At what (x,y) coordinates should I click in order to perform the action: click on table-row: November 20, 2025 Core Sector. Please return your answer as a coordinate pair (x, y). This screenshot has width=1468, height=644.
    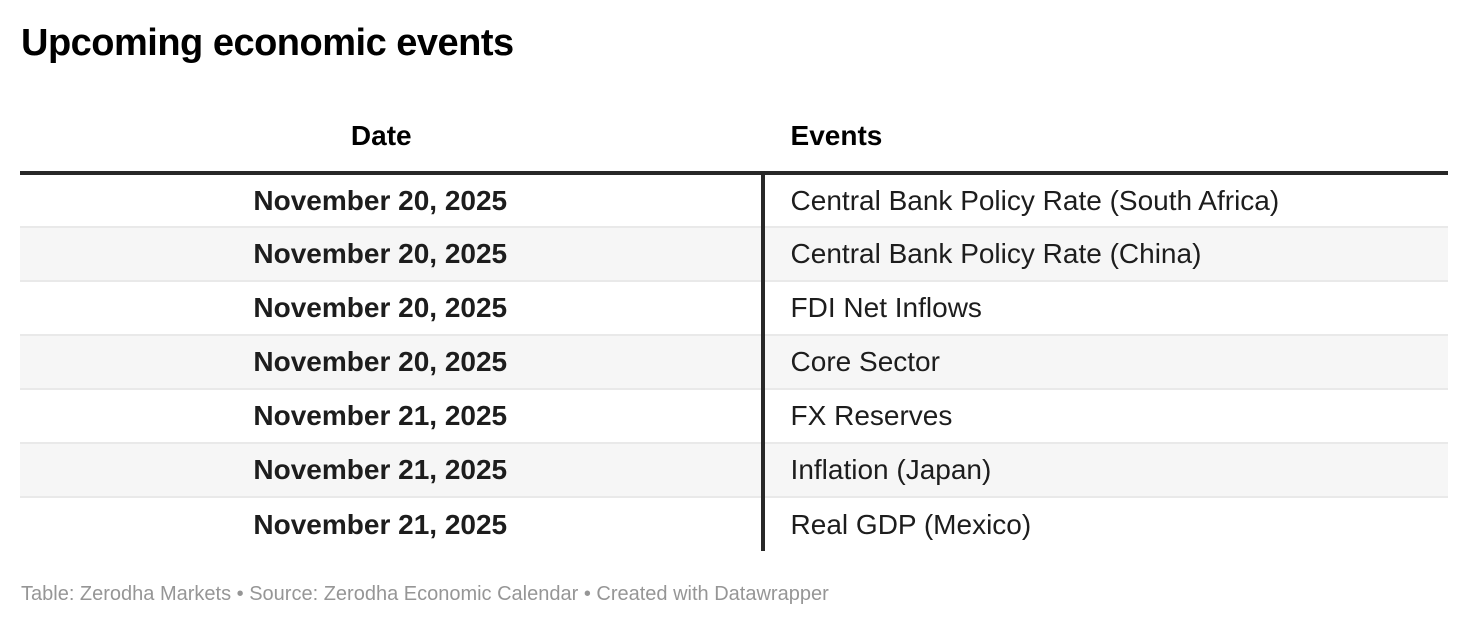
    Looking at the image, I should click on (734, 361).